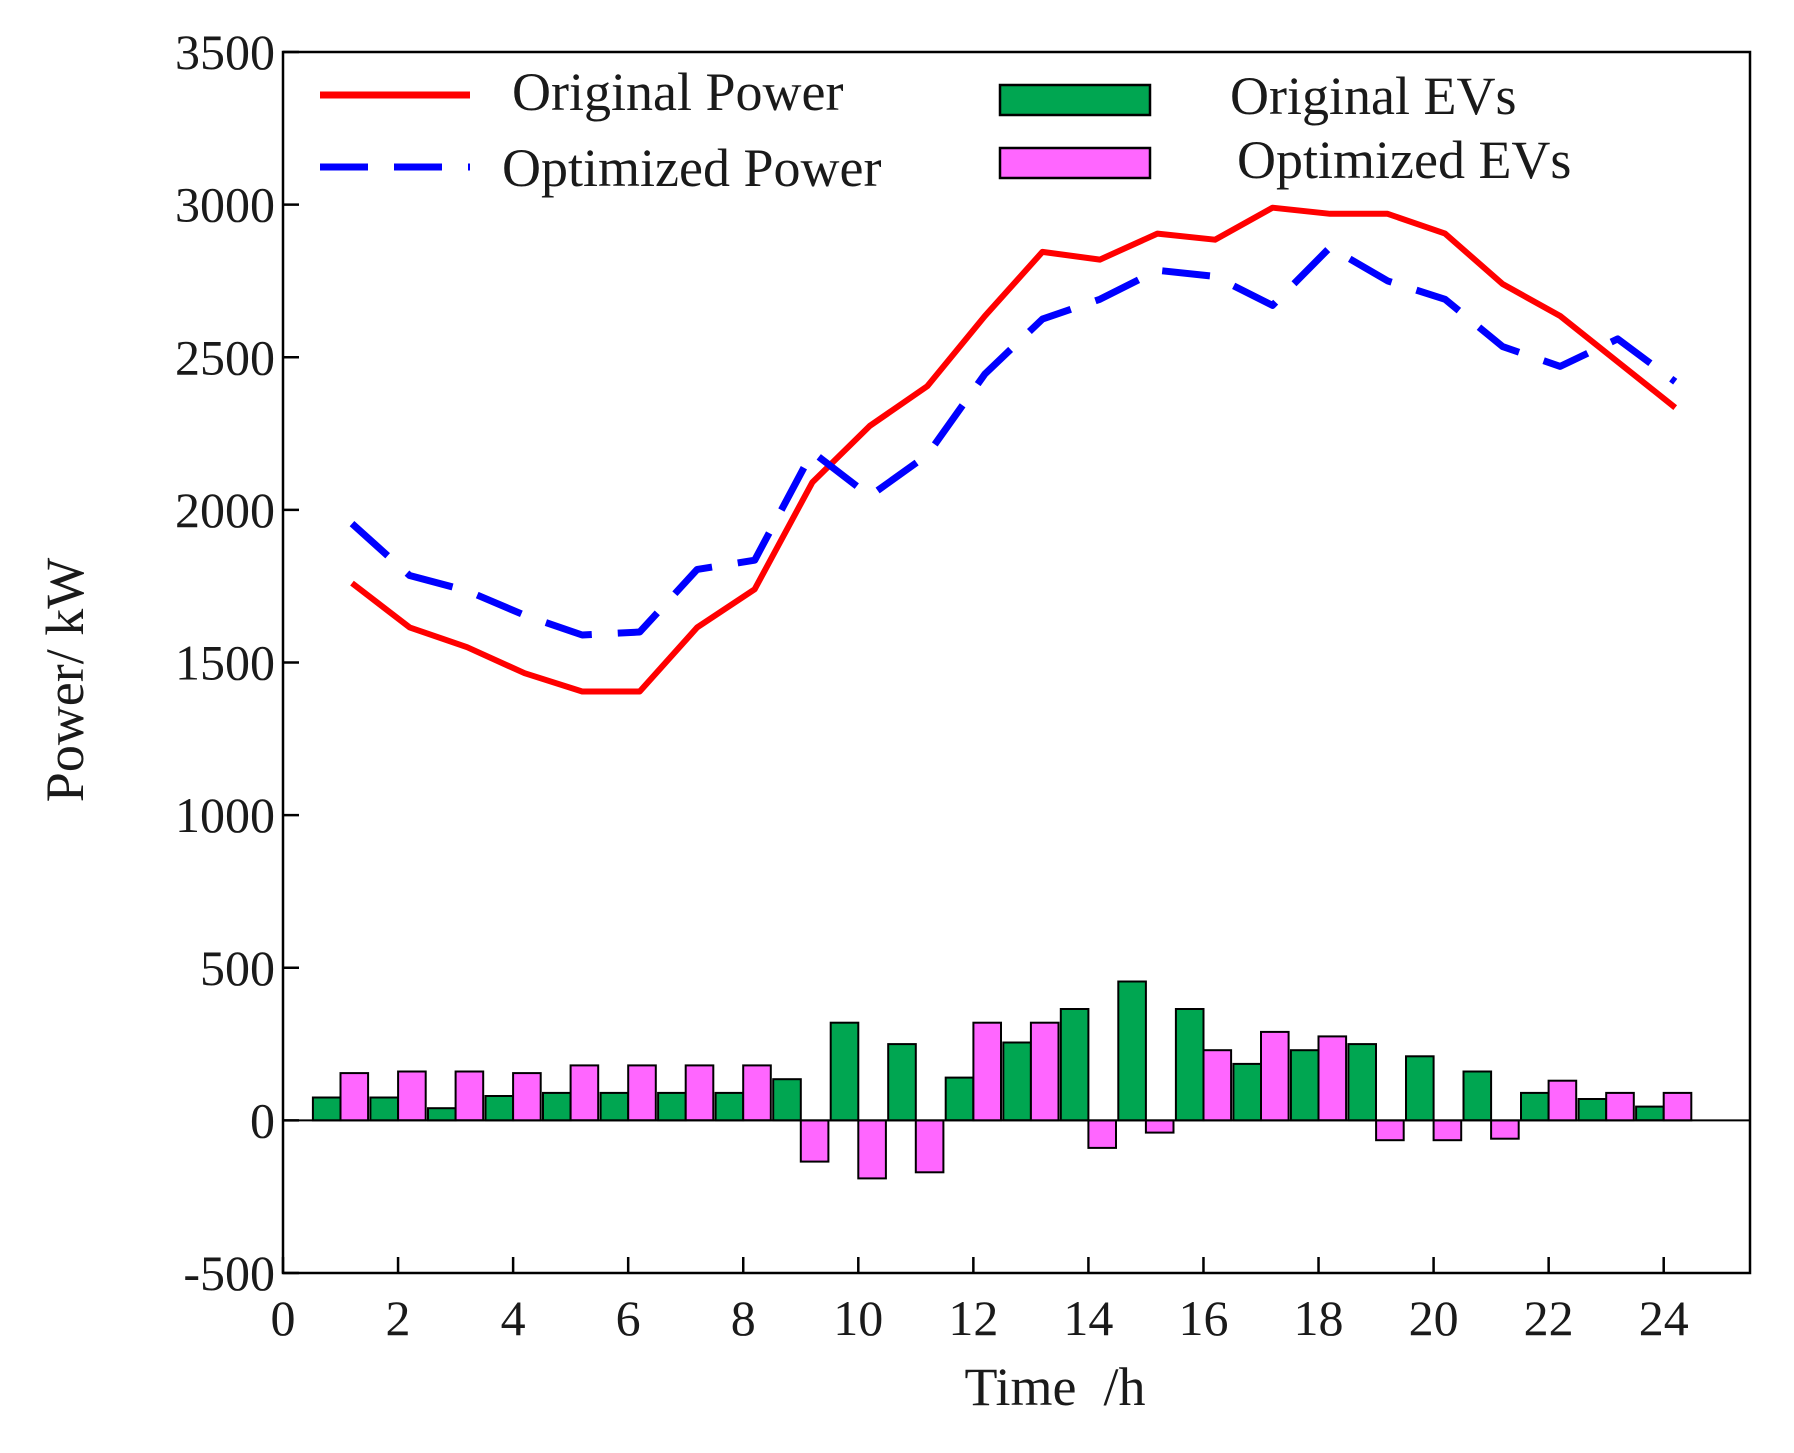  What do you see at coordinates (677, 92) in the screenshot?
I see `legend-label: Original Power` at bounding box center [677, 92].